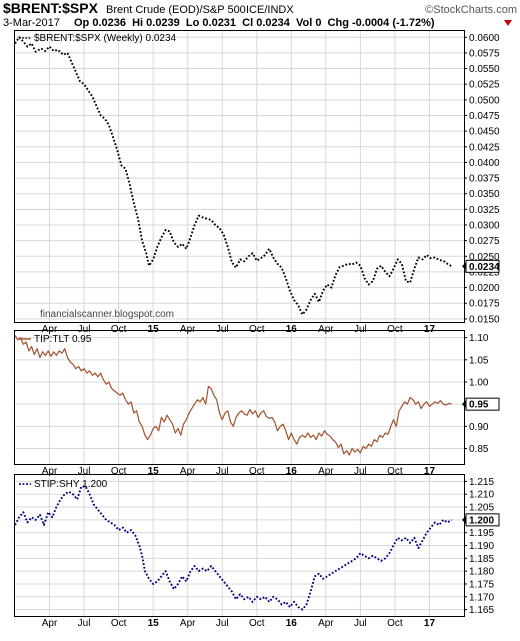 This screenshot has width=520, height=641. Describe the element at coordinates (481, 520) in the screenshot. I see `last-value-label: 1.200` at that location.